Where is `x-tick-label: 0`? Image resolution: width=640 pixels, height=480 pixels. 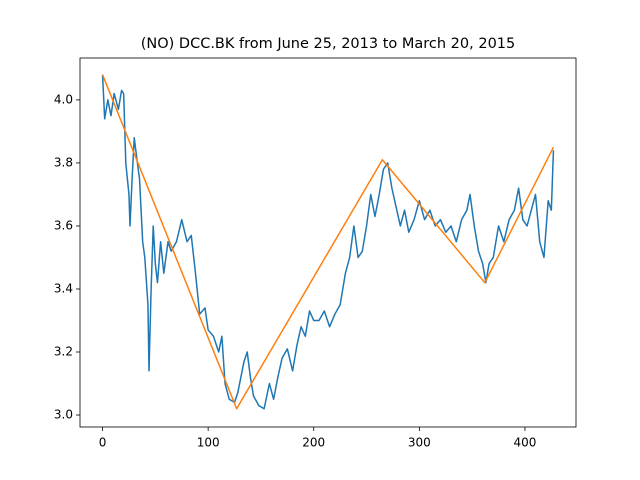 x-tick-label: 0 is located at coordinates (103, 443).